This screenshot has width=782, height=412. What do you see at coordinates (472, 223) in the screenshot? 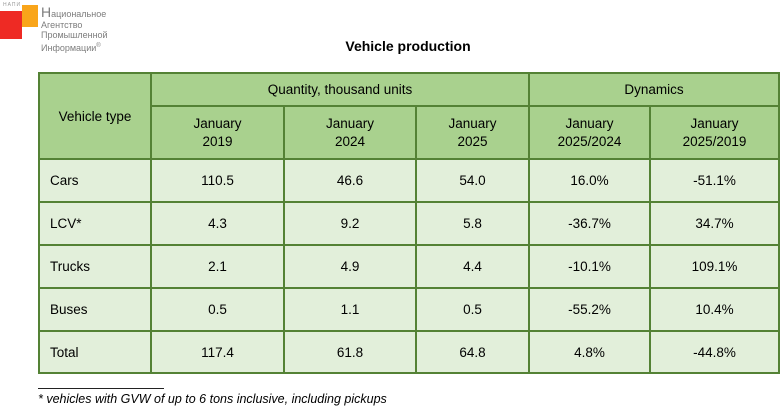
I see `cell-value: 5.8` at bounding box center [472, 223].